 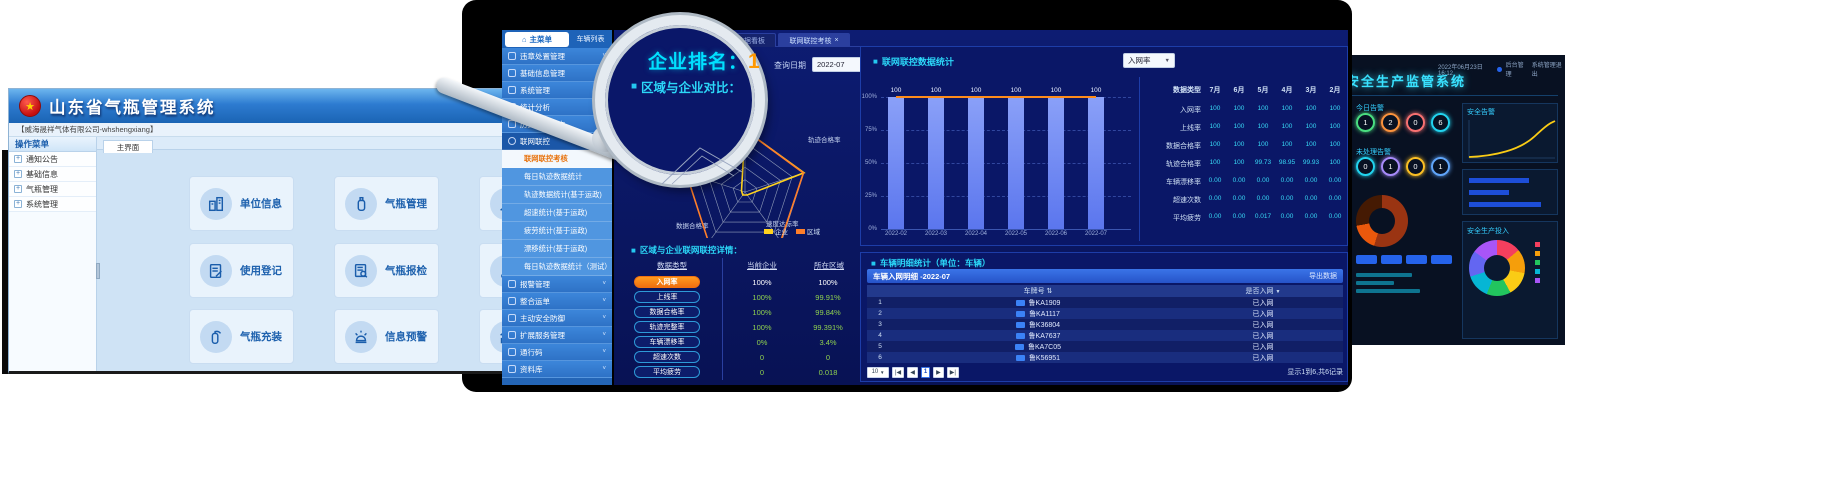 What do you see at coordinates (667, 327) in the screenshot?
I see `stat-button-track-complete: 轨迹完整率` at bounding box center [667, 327].